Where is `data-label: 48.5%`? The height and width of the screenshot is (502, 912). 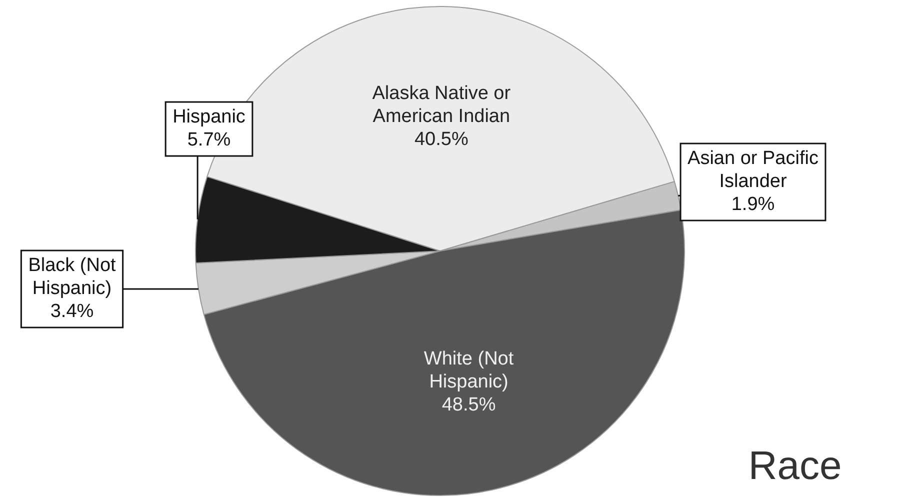 data-label: 48.5% is located at coordinates (469, 405).